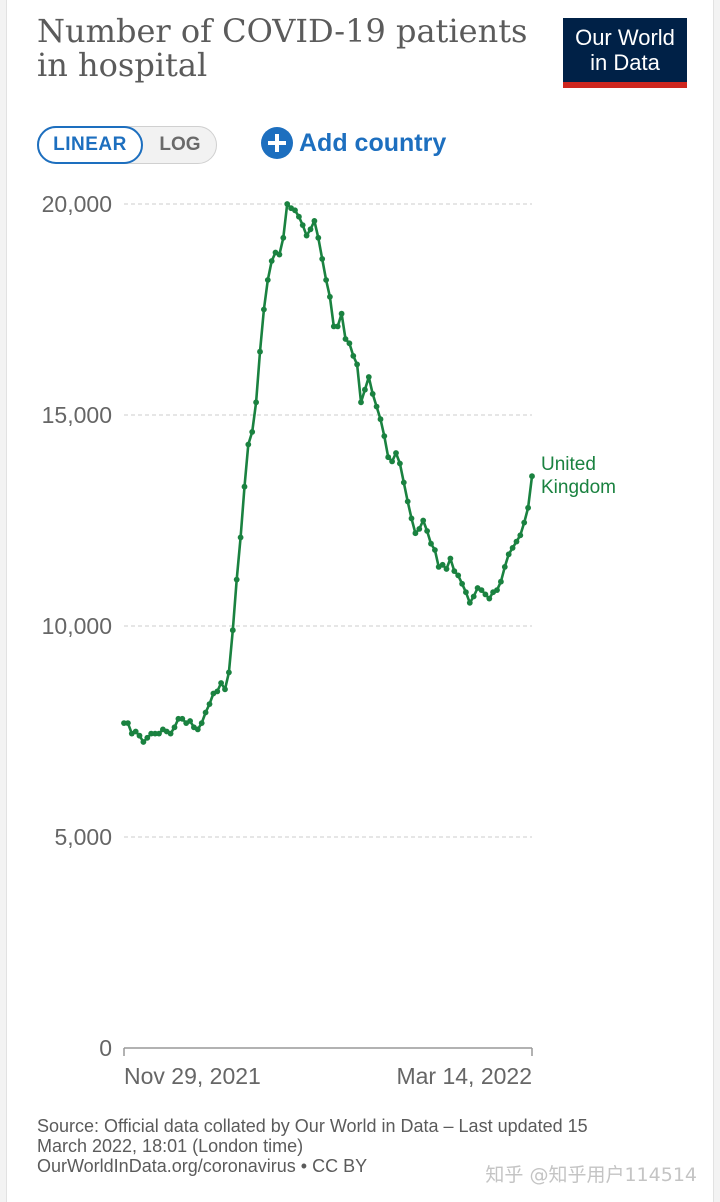  Describe the element at coordinates (90, 145) in the screenshot. I see `linear-scale-button: LINEAR` at that location.